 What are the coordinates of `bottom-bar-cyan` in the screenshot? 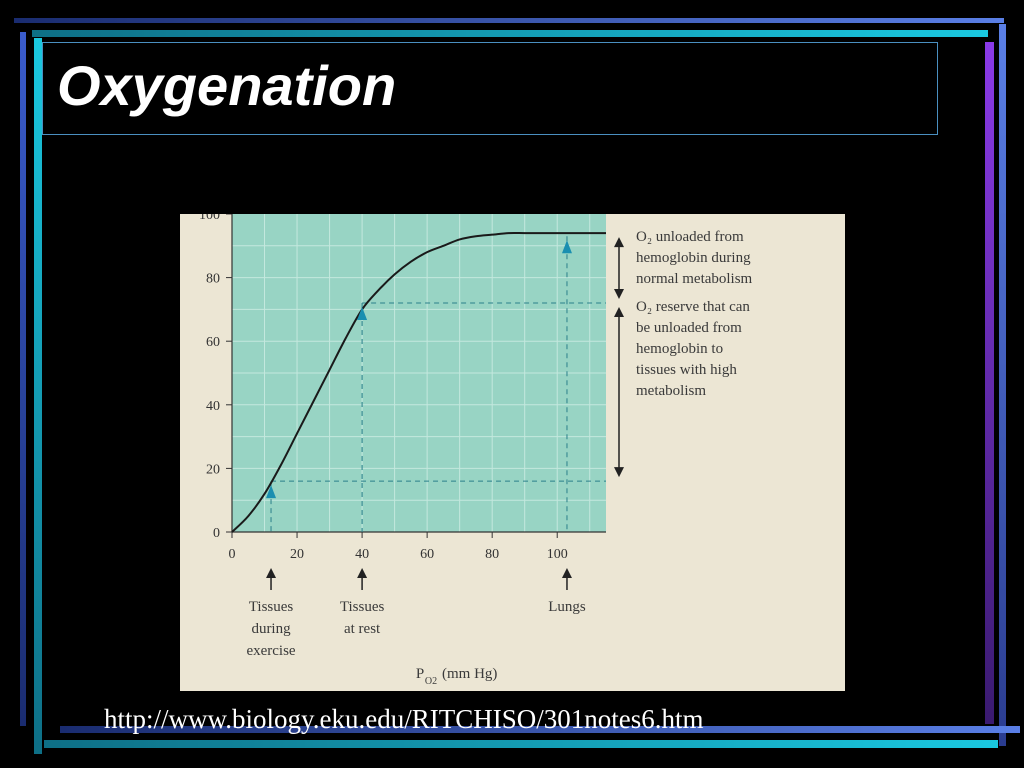 It's located at (521, 744).